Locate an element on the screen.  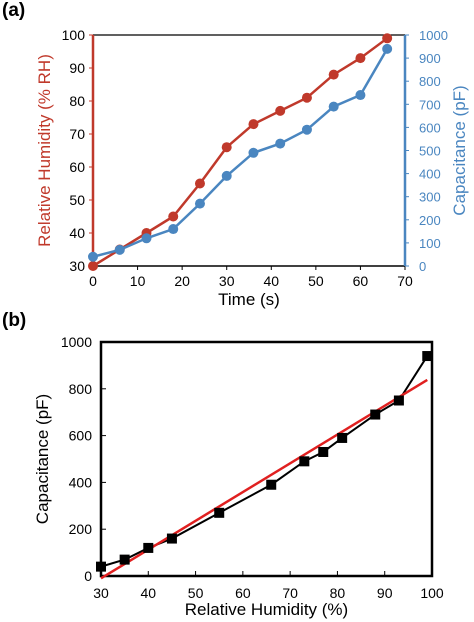
y-tick-label: 400 is located at coordinates (81, 482).